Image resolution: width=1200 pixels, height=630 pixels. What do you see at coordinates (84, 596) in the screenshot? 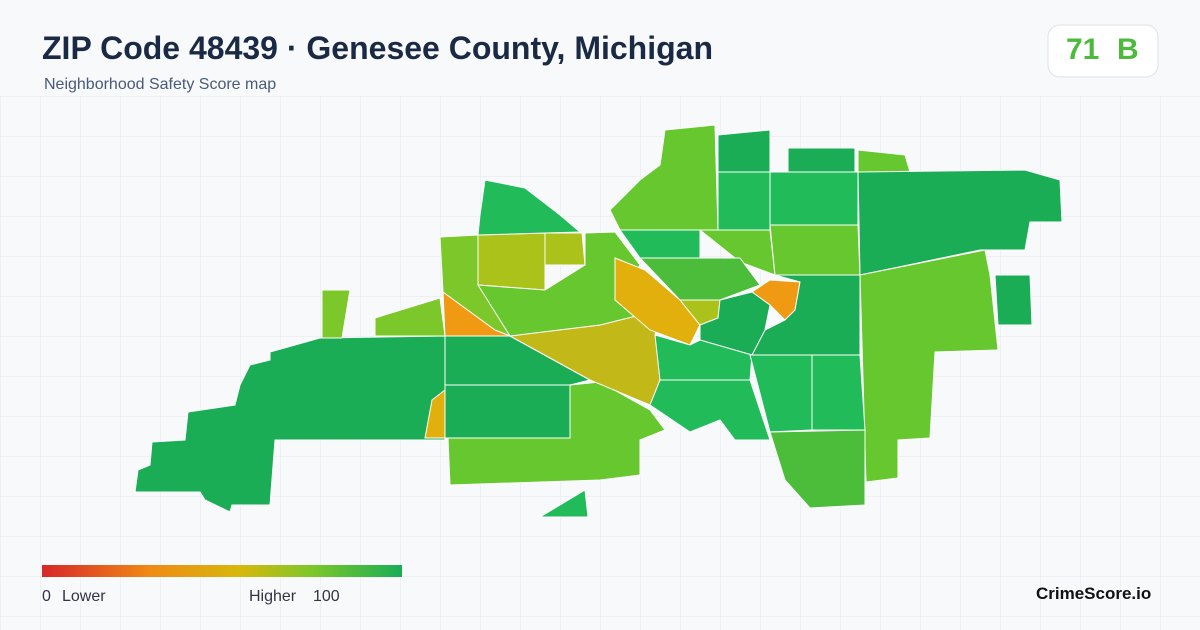
I see `legend-min-label: Lower` at bounding box center [84, 596].